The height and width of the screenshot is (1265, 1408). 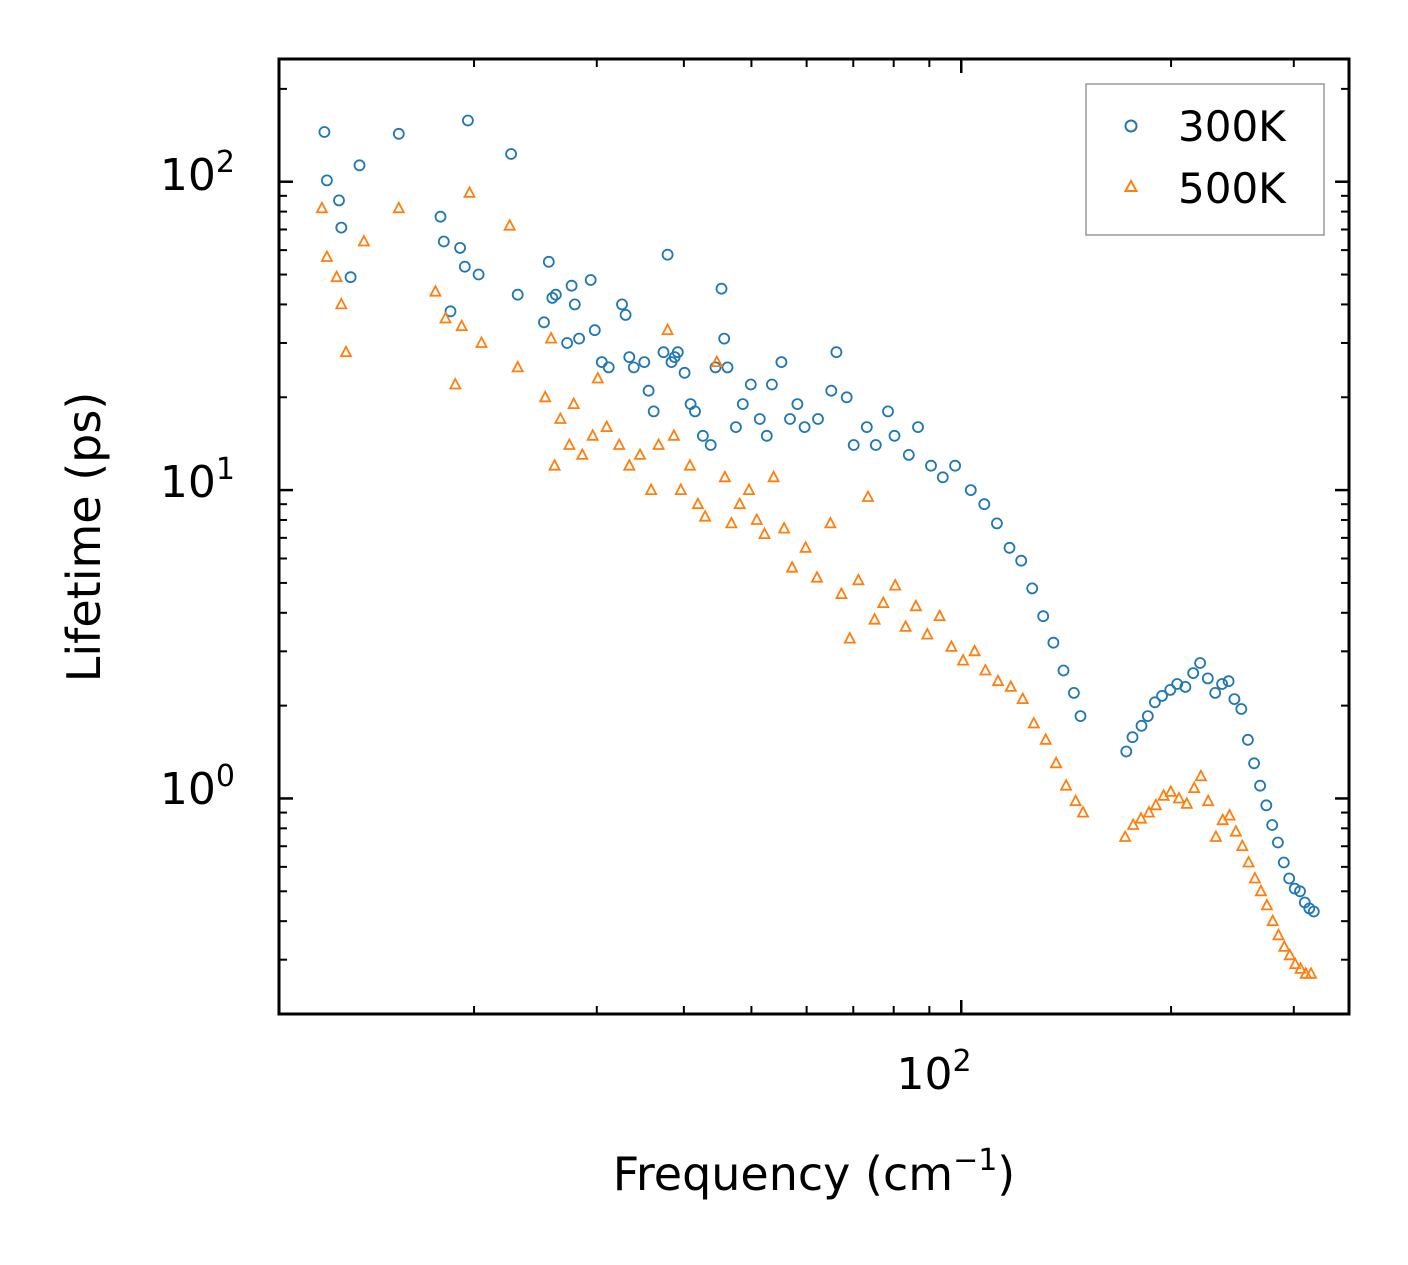 What do you see at coordinates (197, 787) in the screenshot?
I see `y-tick-label-1: 100` at bounding box center [197, 787].